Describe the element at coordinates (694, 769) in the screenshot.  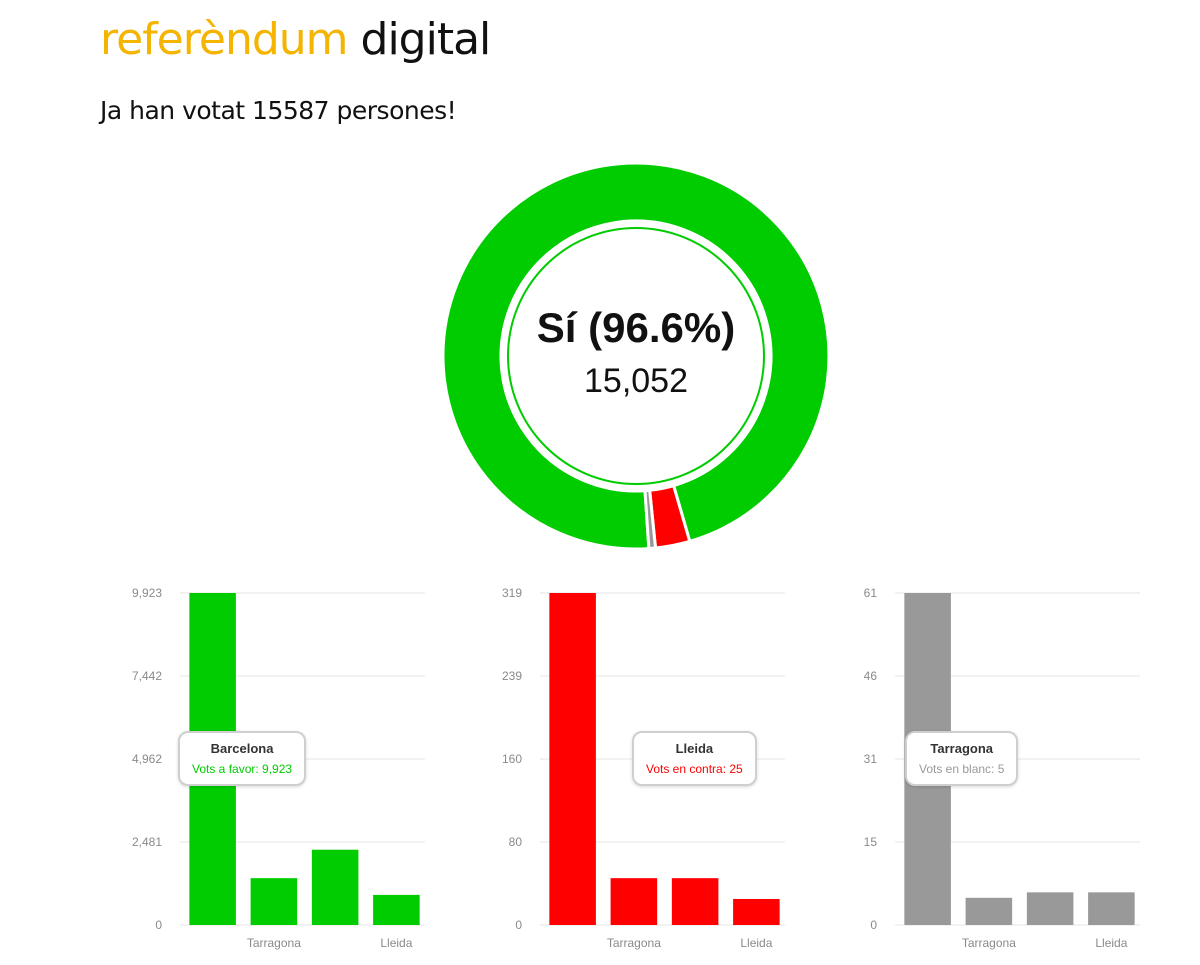
I see `tooltip-value: Vots en contra: 25` at that location.